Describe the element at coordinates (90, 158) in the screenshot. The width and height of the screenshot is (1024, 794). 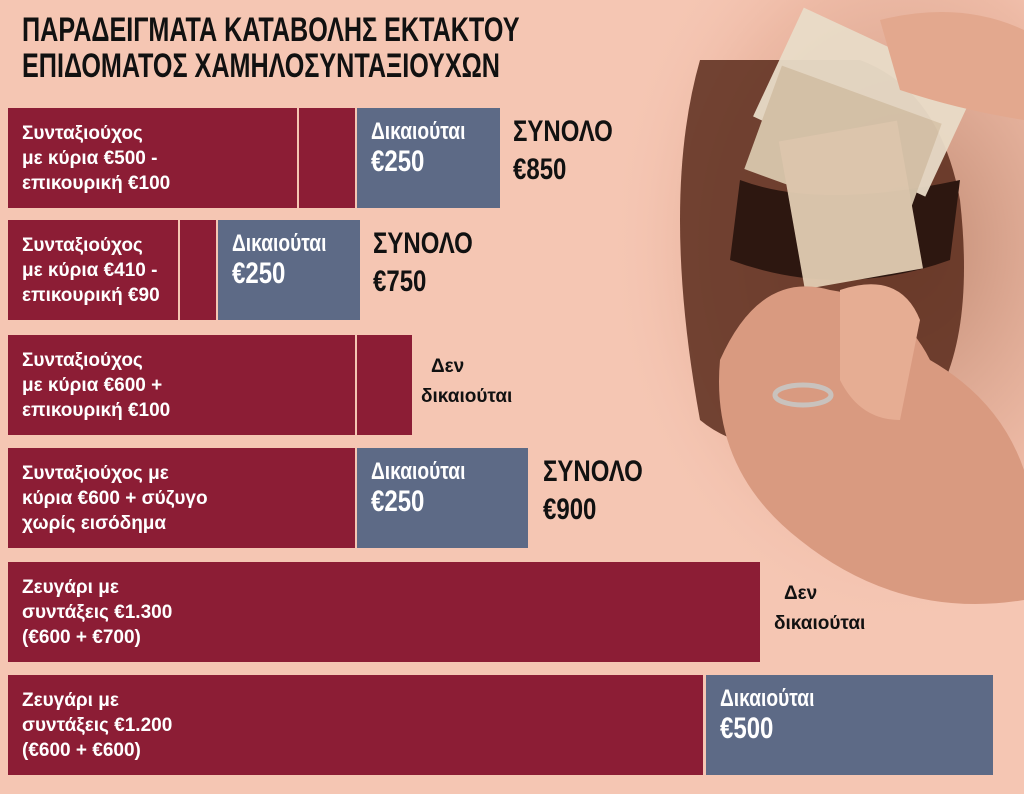
I see `description-line: με κύρια €500 -` at that location.